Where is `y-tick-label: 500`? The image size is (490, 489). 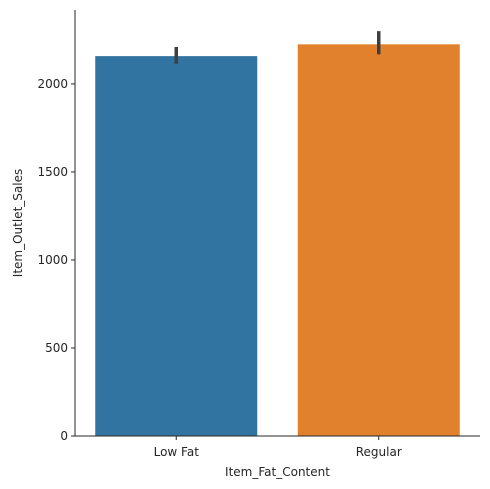 y-tick-label: 500 is located at coordinates (56, 348).